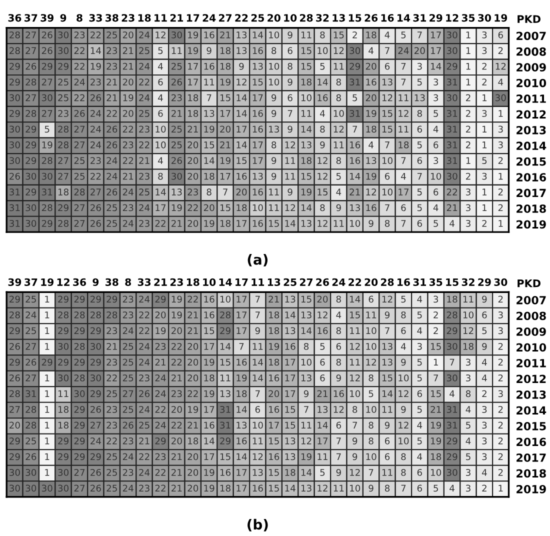 Image resolution: width=550 pixels, height=536 pixels. I want to click on data-label: 22, so click(111, 440).